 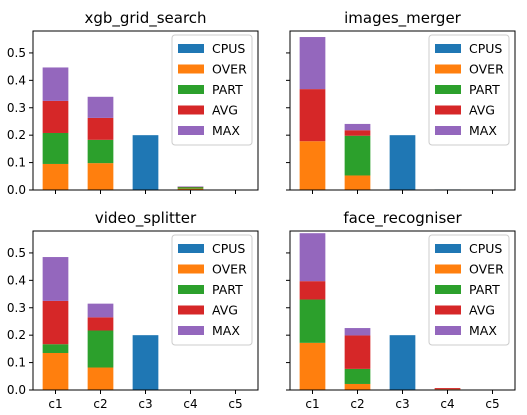 I want to click on bar-max-c4, so click(x=191, y=186).